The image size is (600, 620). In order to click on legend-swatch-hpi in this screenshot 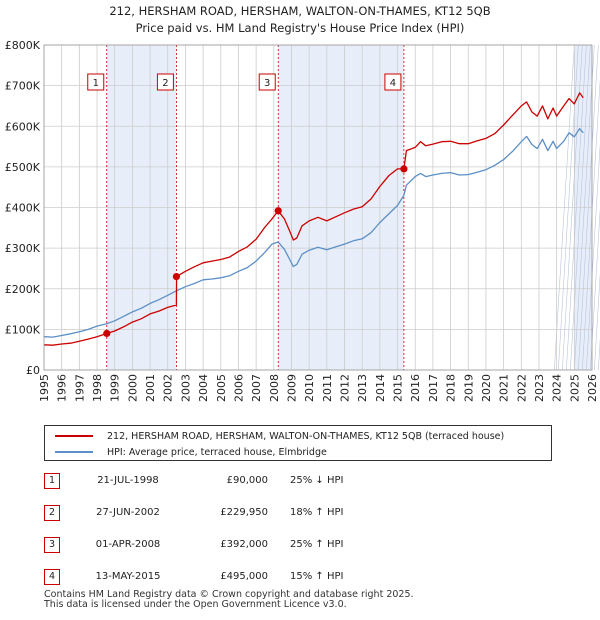, I will do `click(74, 452)`.